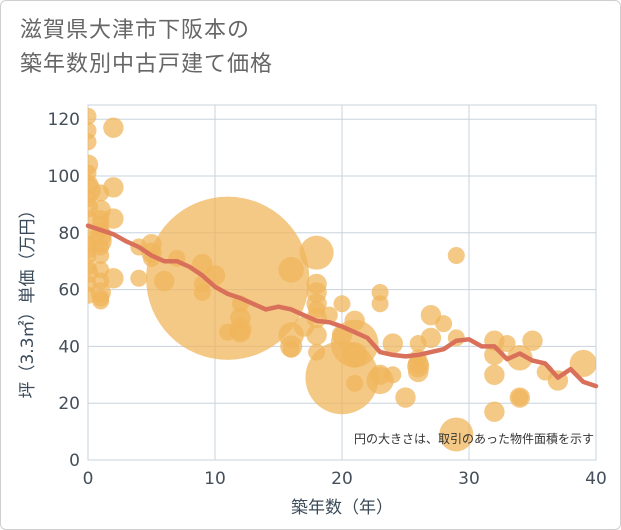 The width and height of the screenshot is (621, 530). Describe the element at coordinates (135, 30) in the screenshot. I see `title-line-1: 滋賀県大津市下阪本の` at that location.